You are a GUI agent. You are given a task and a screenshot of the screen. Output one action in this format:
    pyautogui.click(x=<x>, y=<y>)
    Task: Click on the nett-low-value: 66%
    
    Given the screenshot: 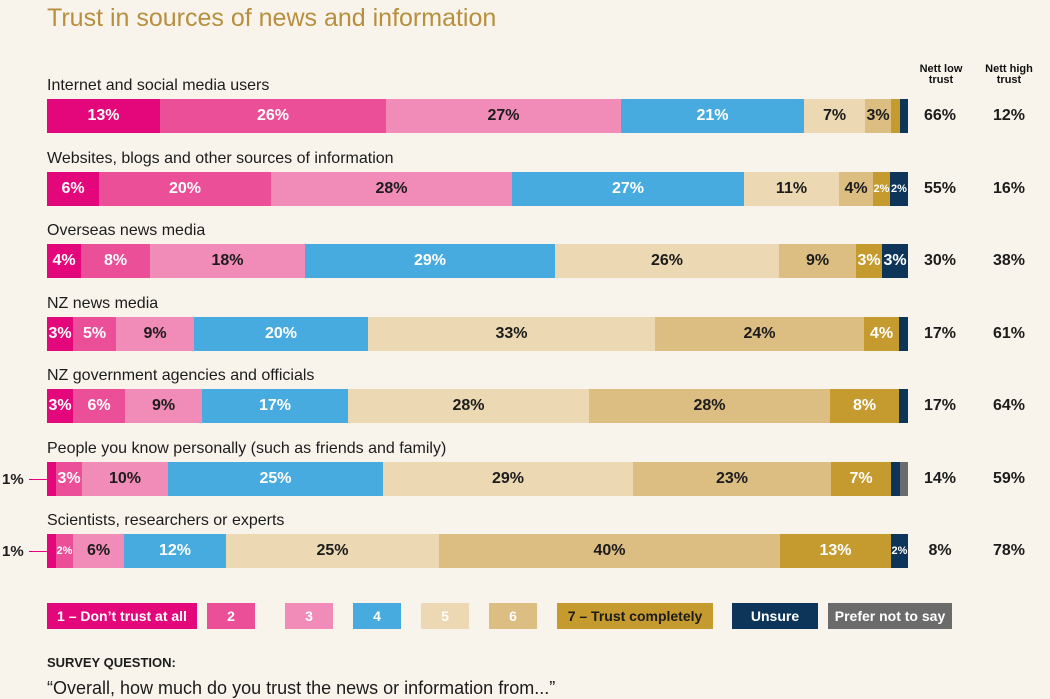 What is the action you would take?
    pyautogui.click(x=940, y=115)
    